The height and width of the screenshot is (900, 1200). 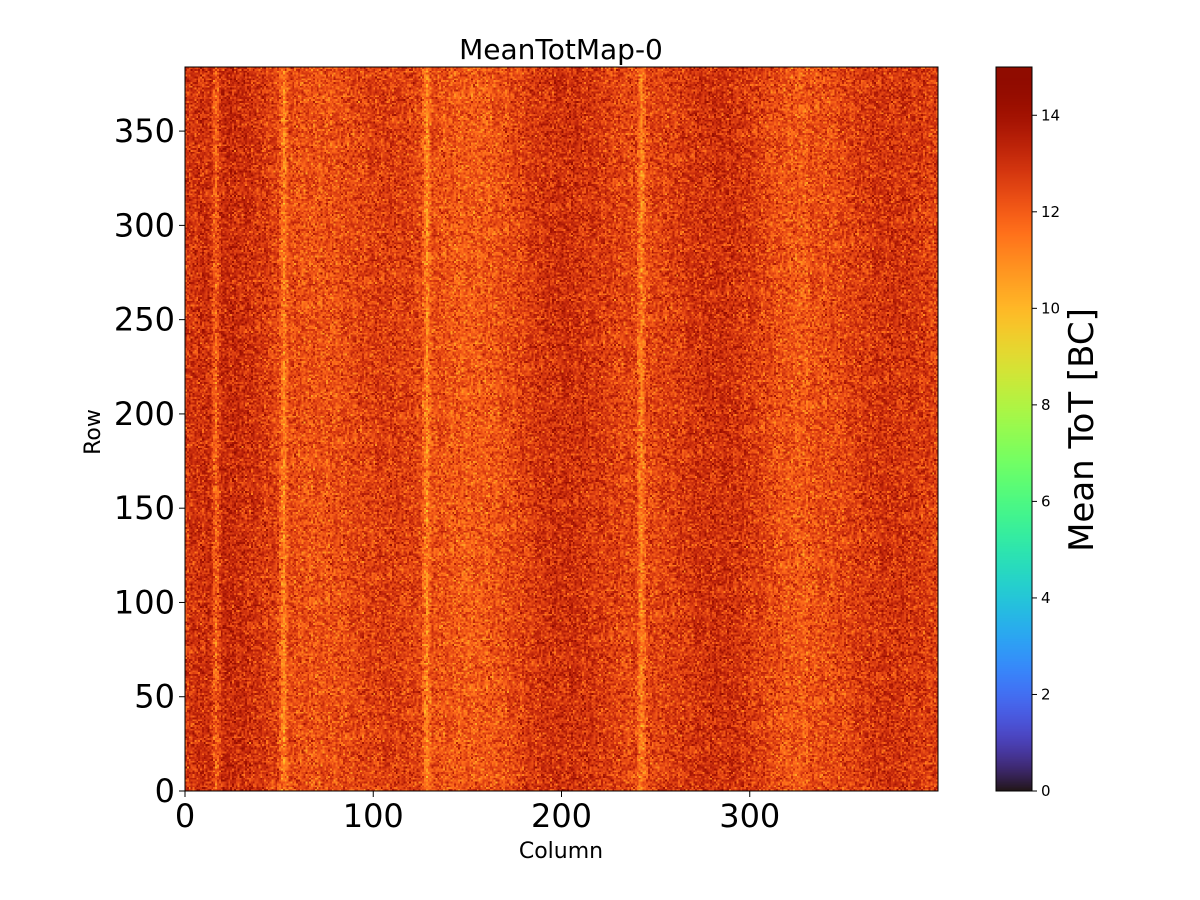 What do you see at coordinates (561, 49) in the screenshot?
I see `chart-title: MeanTotMap-0` at bounding box center [561, 49].